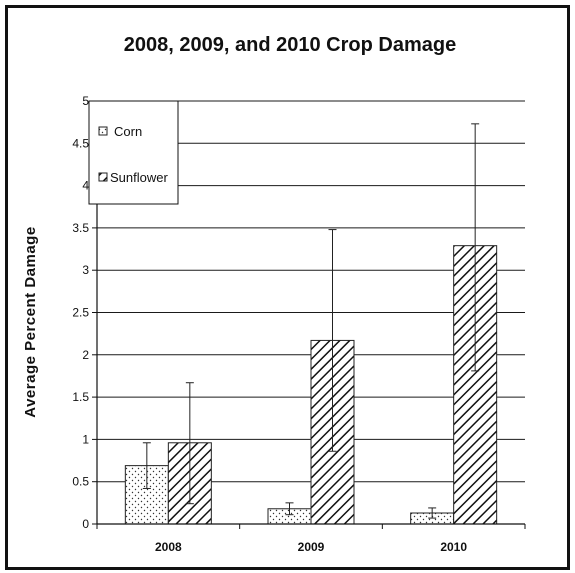 This screenshot has height=573, width=575. Describe the element at coordinates (311, 547) in the screenshot. I see `x-tick-label: 2009` at that location.